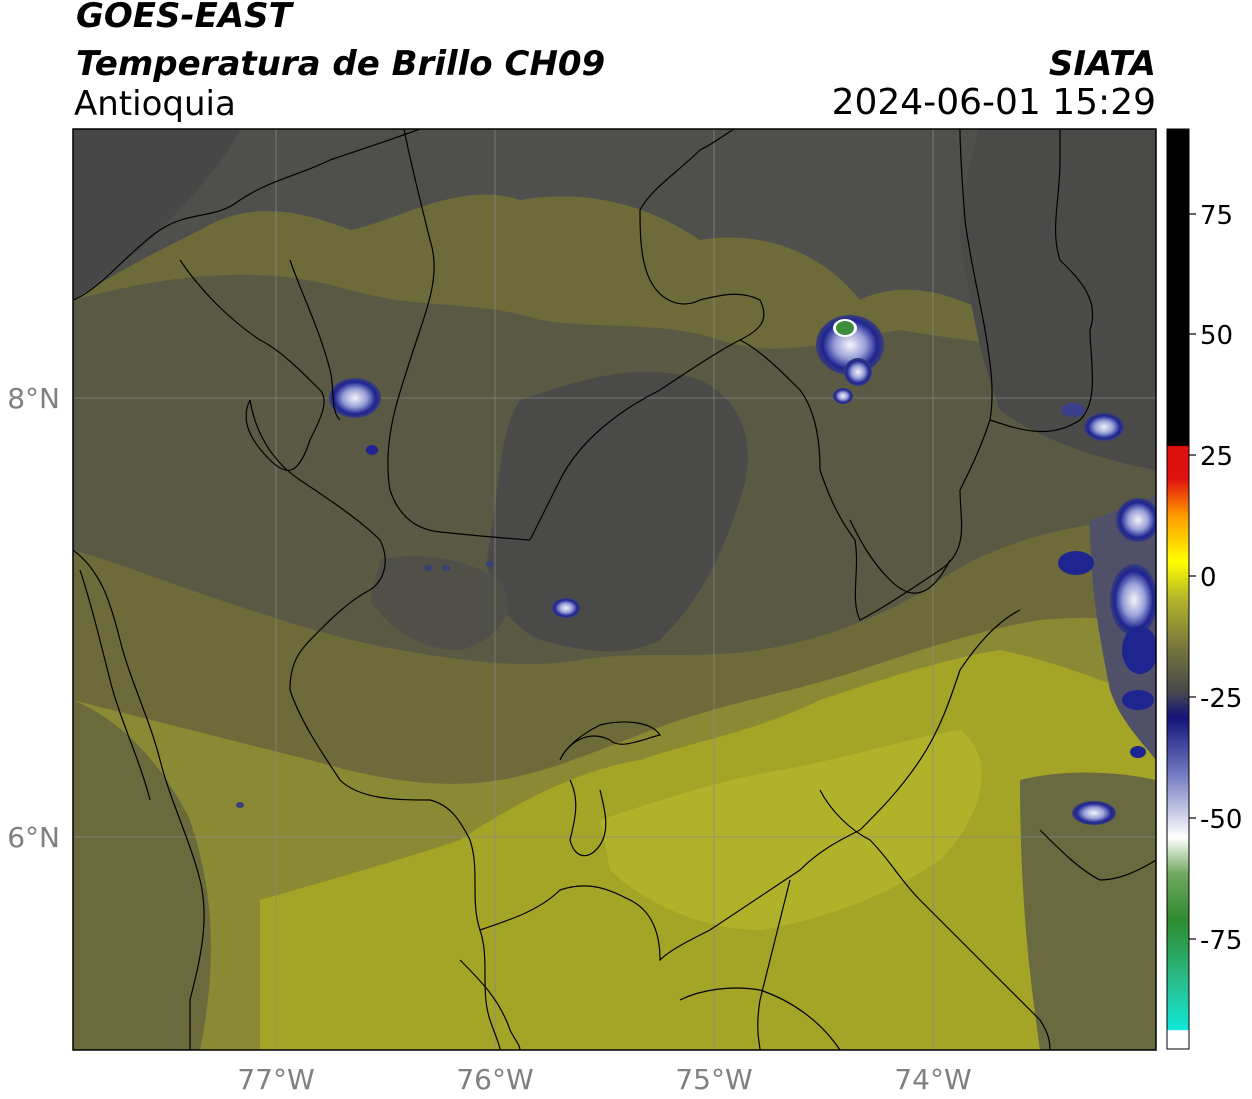 Image resolution: width=1252 pixels, height=1099 pixels. I want to click on colorbar-tick-neg50: -50, so click(1221, 820).